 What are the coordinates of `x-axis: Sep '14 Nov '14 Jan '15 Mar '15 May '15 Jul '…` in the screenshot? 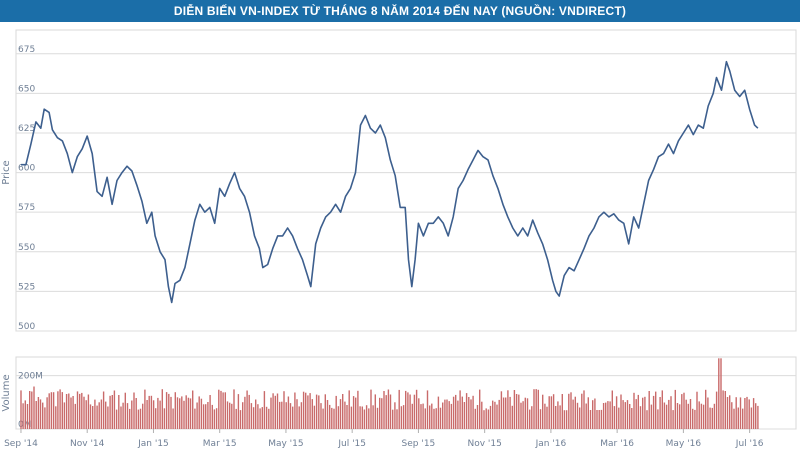 It's located at (384, 439).